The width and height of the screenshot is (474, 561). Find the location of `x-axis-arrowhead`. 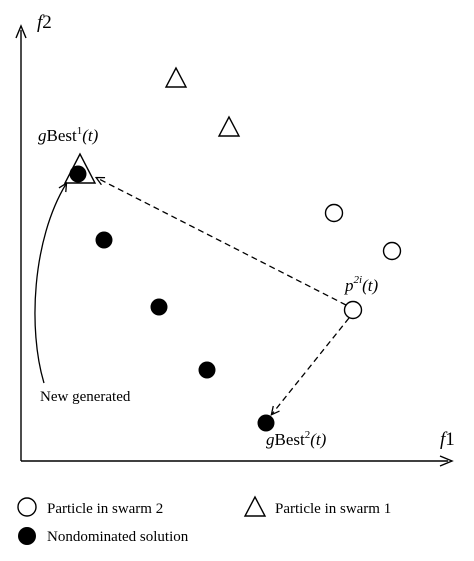

x-axis-arrowhead is located at coordinates (446, 461).